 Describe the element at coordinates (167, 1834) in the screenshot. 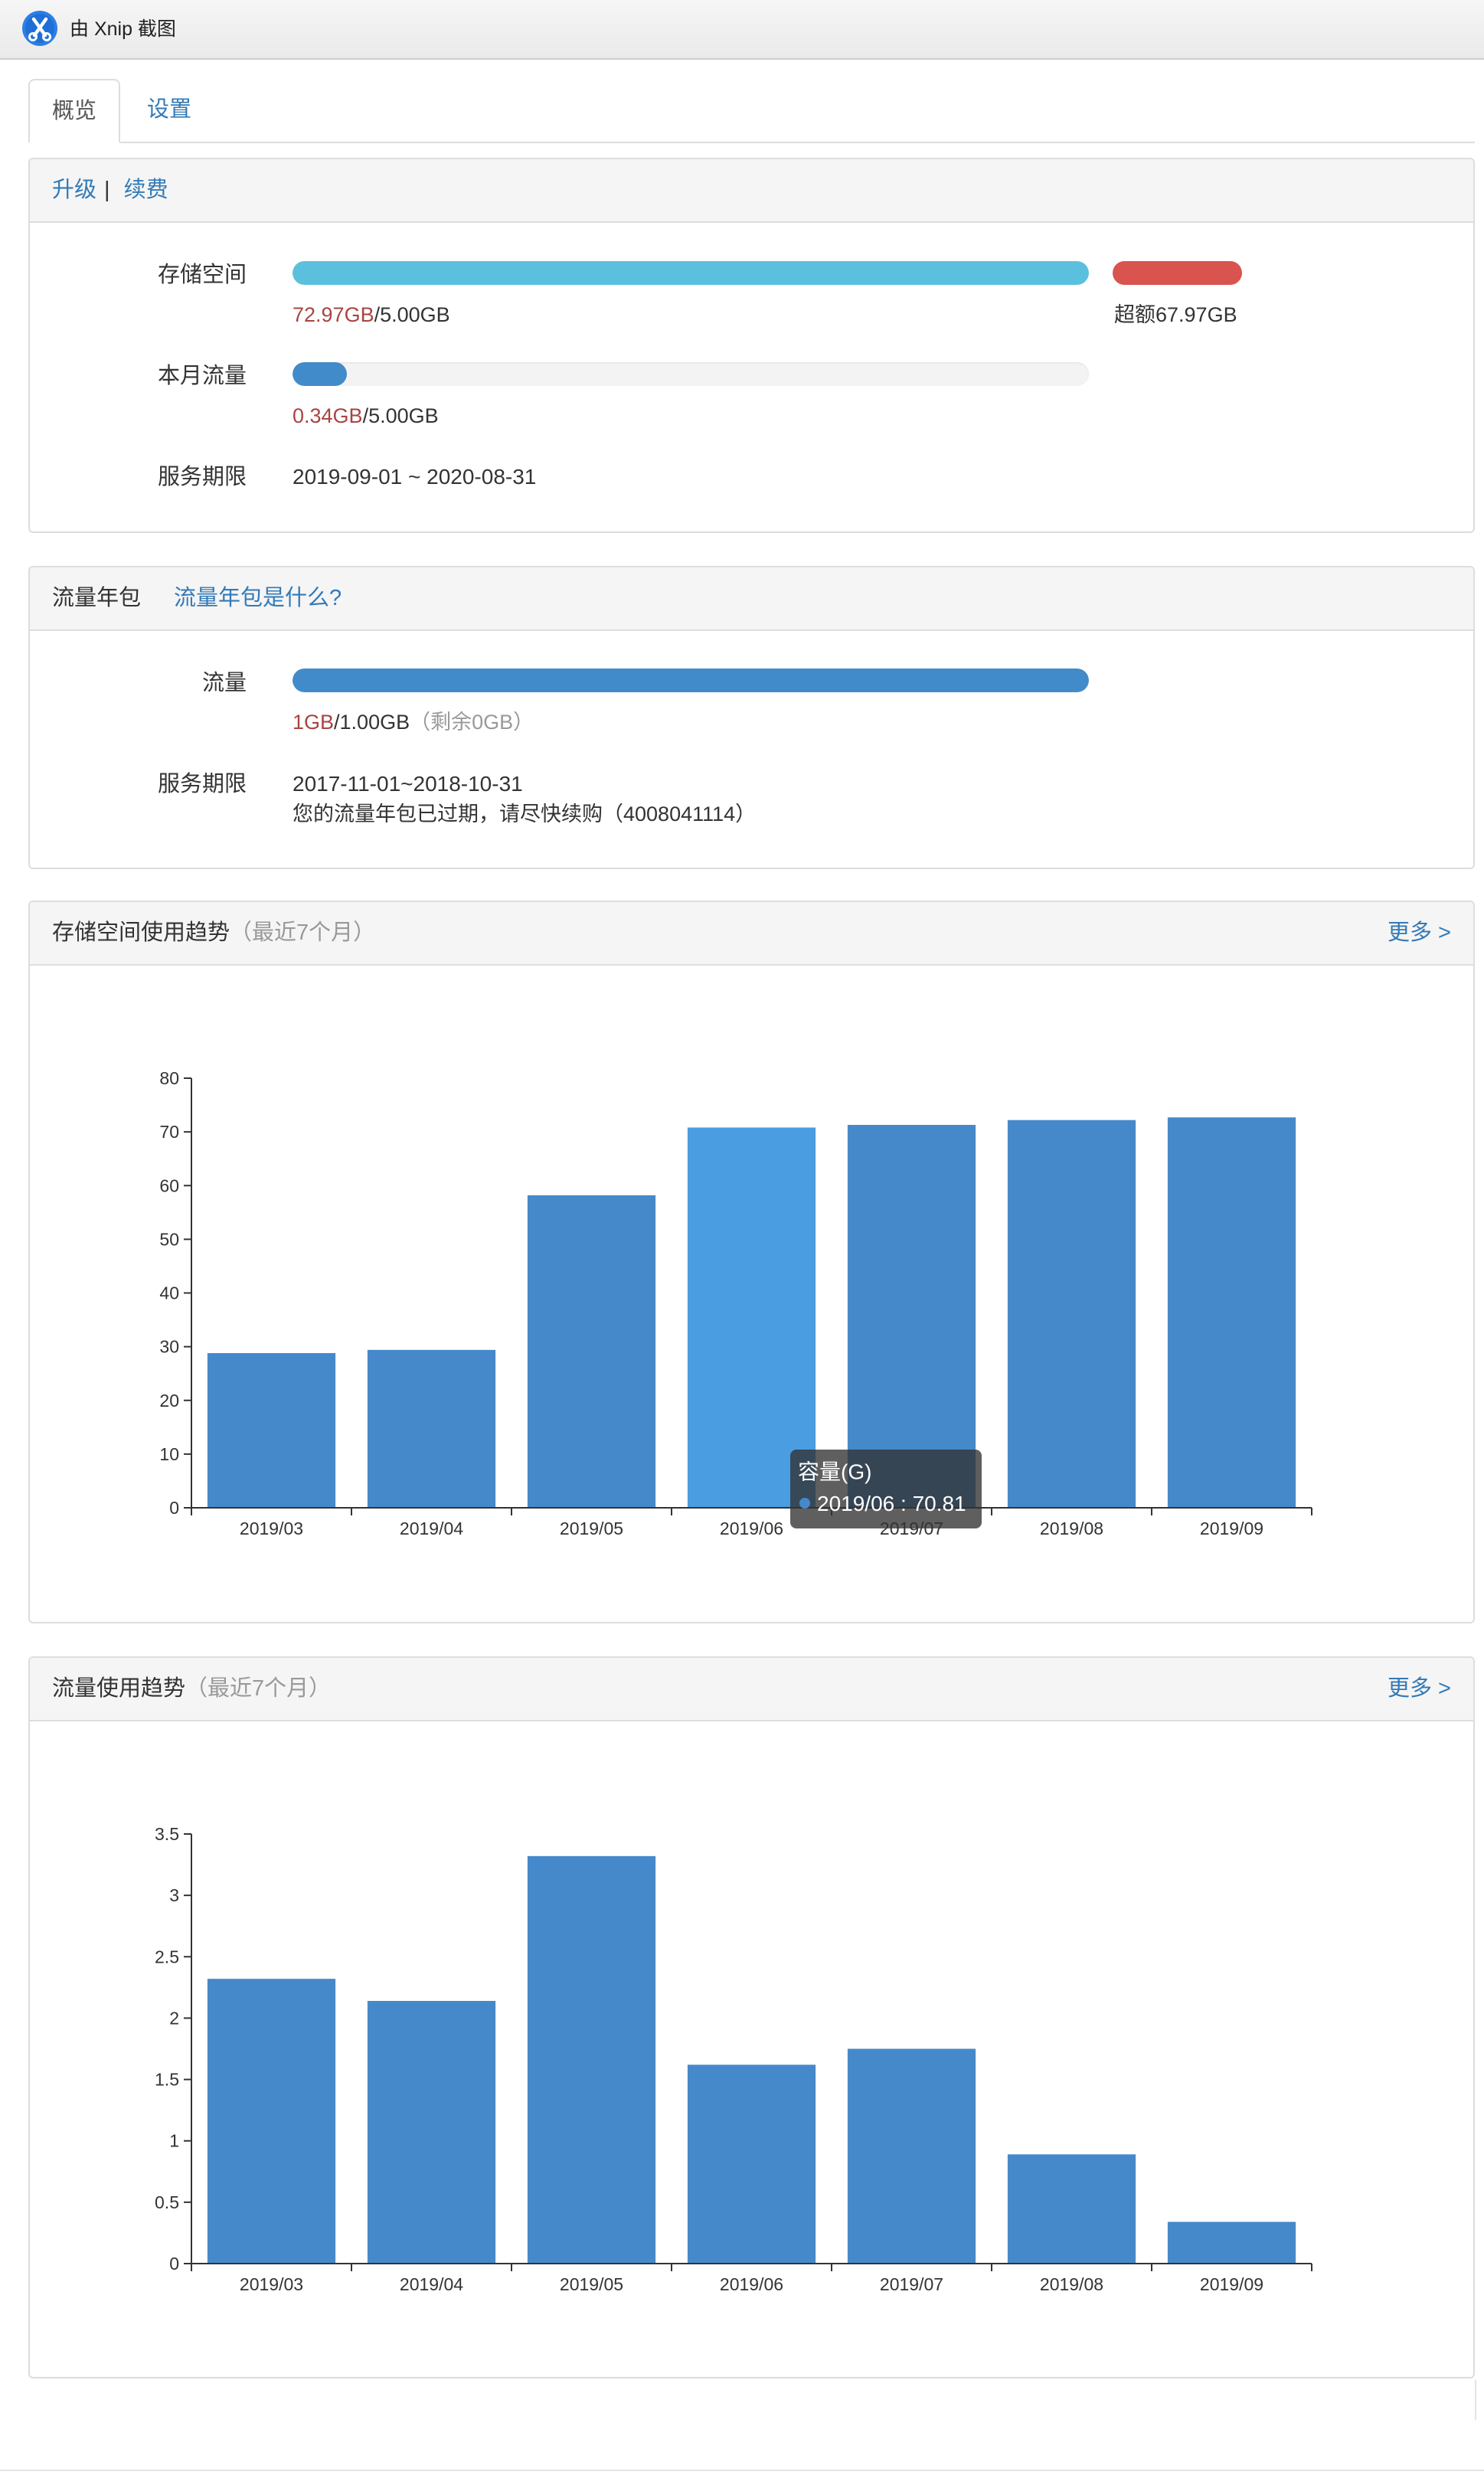

I see `y-tick-label: 3.5` at that location.